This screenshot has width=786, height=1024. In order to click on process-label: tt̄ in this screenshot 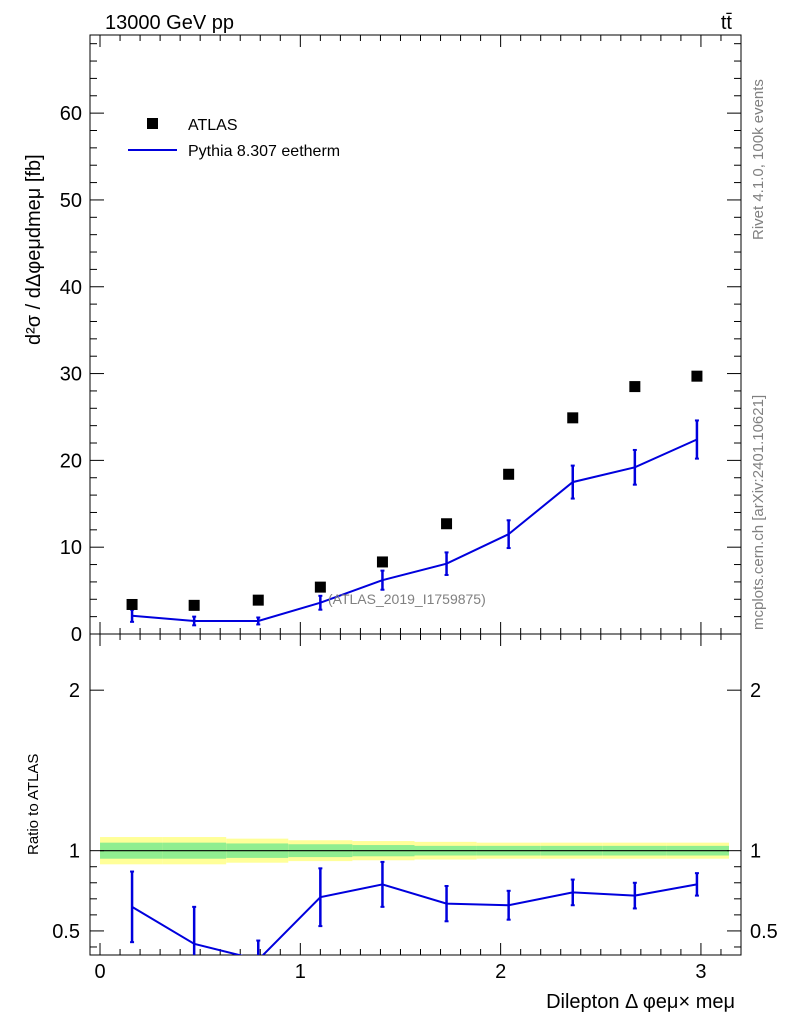, I will do `click(727, 23)`.